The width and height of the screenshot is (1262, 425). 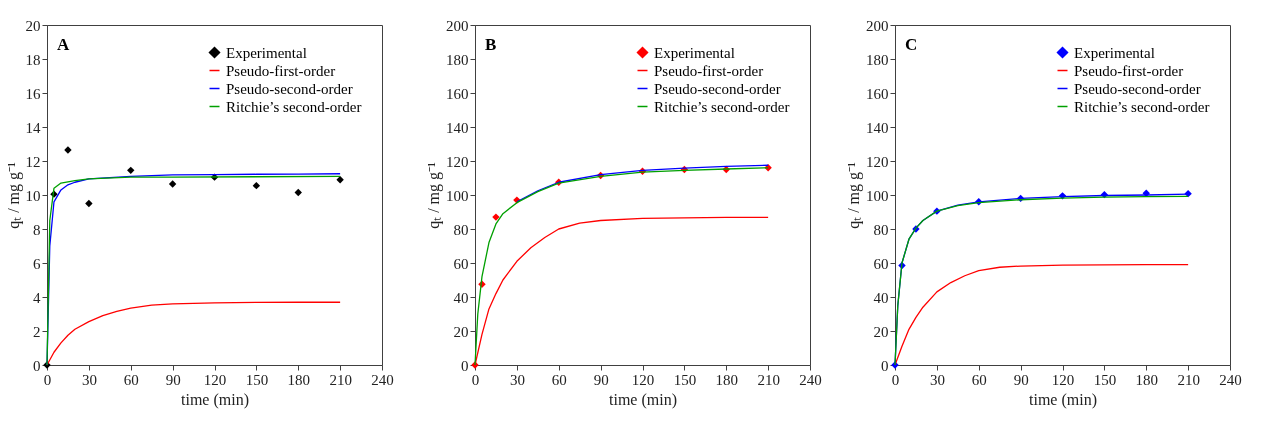 I want to click on y-tick-label: 10, so click(x=33, y=195).